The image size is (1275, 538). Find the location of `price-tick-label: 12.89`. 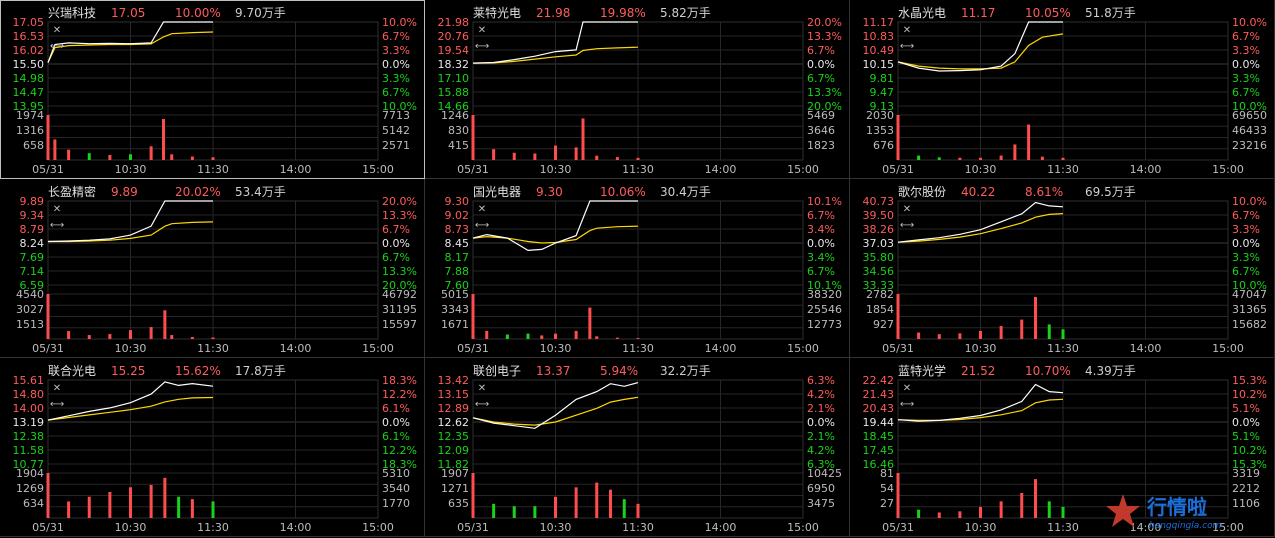

price-tick-label: 12.89 is located at coordinates (454, 408).